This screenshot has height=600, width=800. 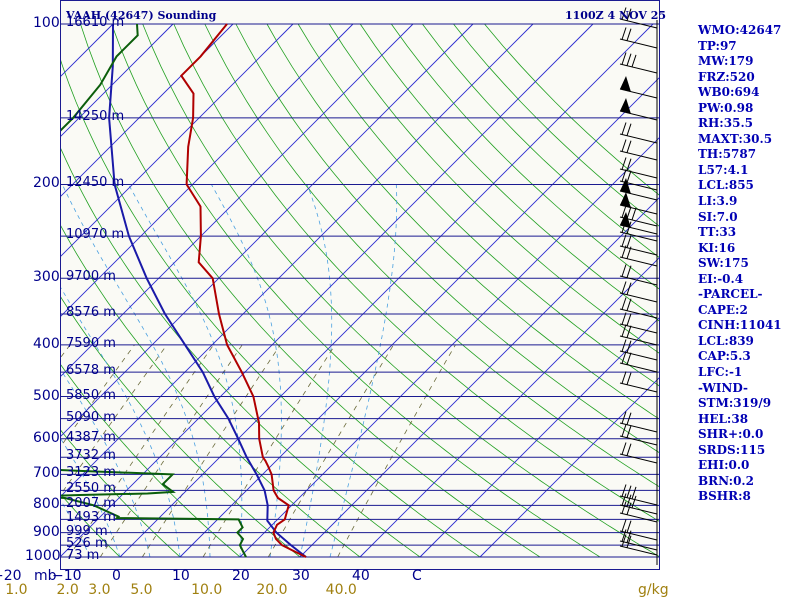 What do you see at coordinates (653, 590) in the screenshot?
I see `mixing-ratio-unit-label: g/kg` at bounding box center [653, 590].